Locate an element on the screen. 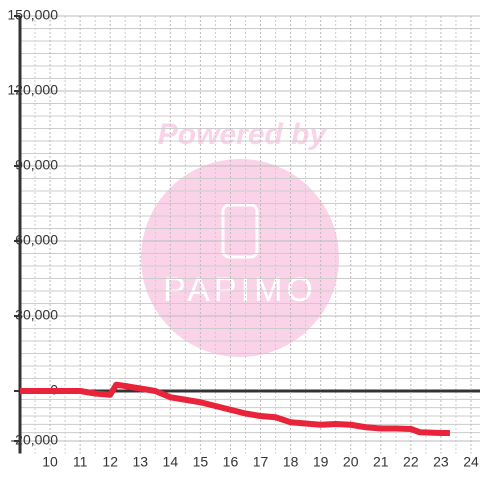 The width and height of the screenshot is (480, 480). line-series is located at coordinates (235, 408).